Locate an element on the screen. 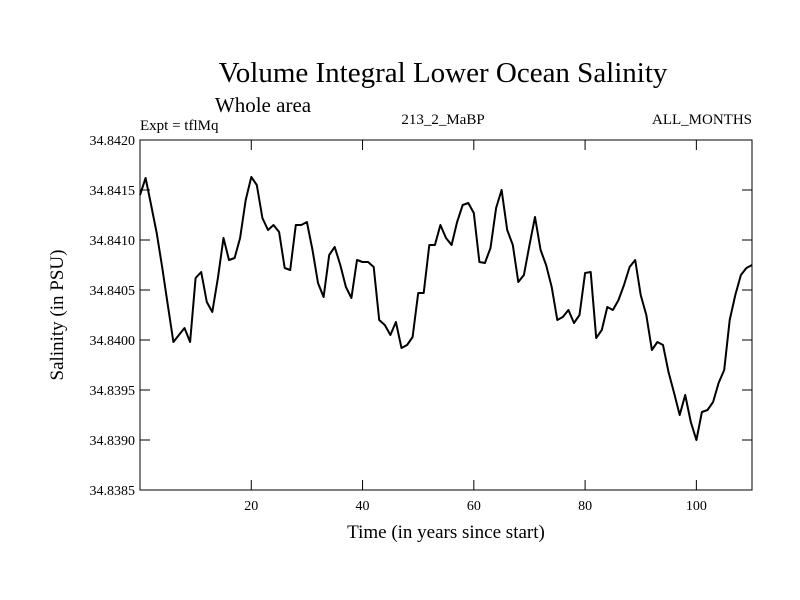  y-tick-label: 34.8395 is located at coordinates (113, 391).